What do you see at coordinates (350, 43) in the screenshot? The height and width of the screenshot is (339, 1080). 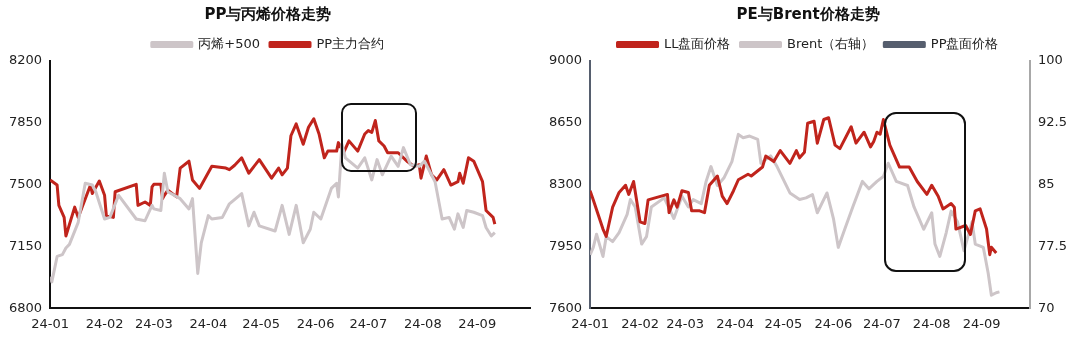 I see `legend-label: PP主力合约` at bounding box center [350, 43].